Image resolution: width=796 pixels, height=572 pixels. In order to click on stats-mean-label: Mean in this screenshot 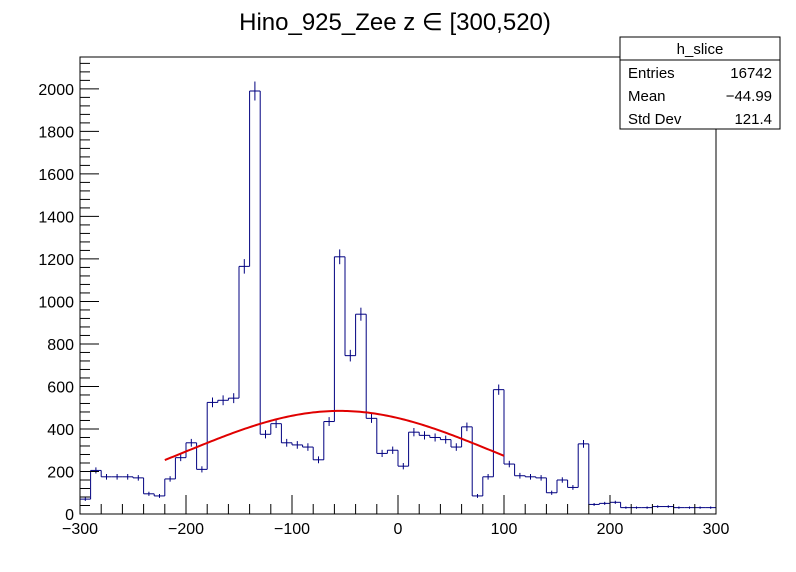, I will do `click(647, 96)`.